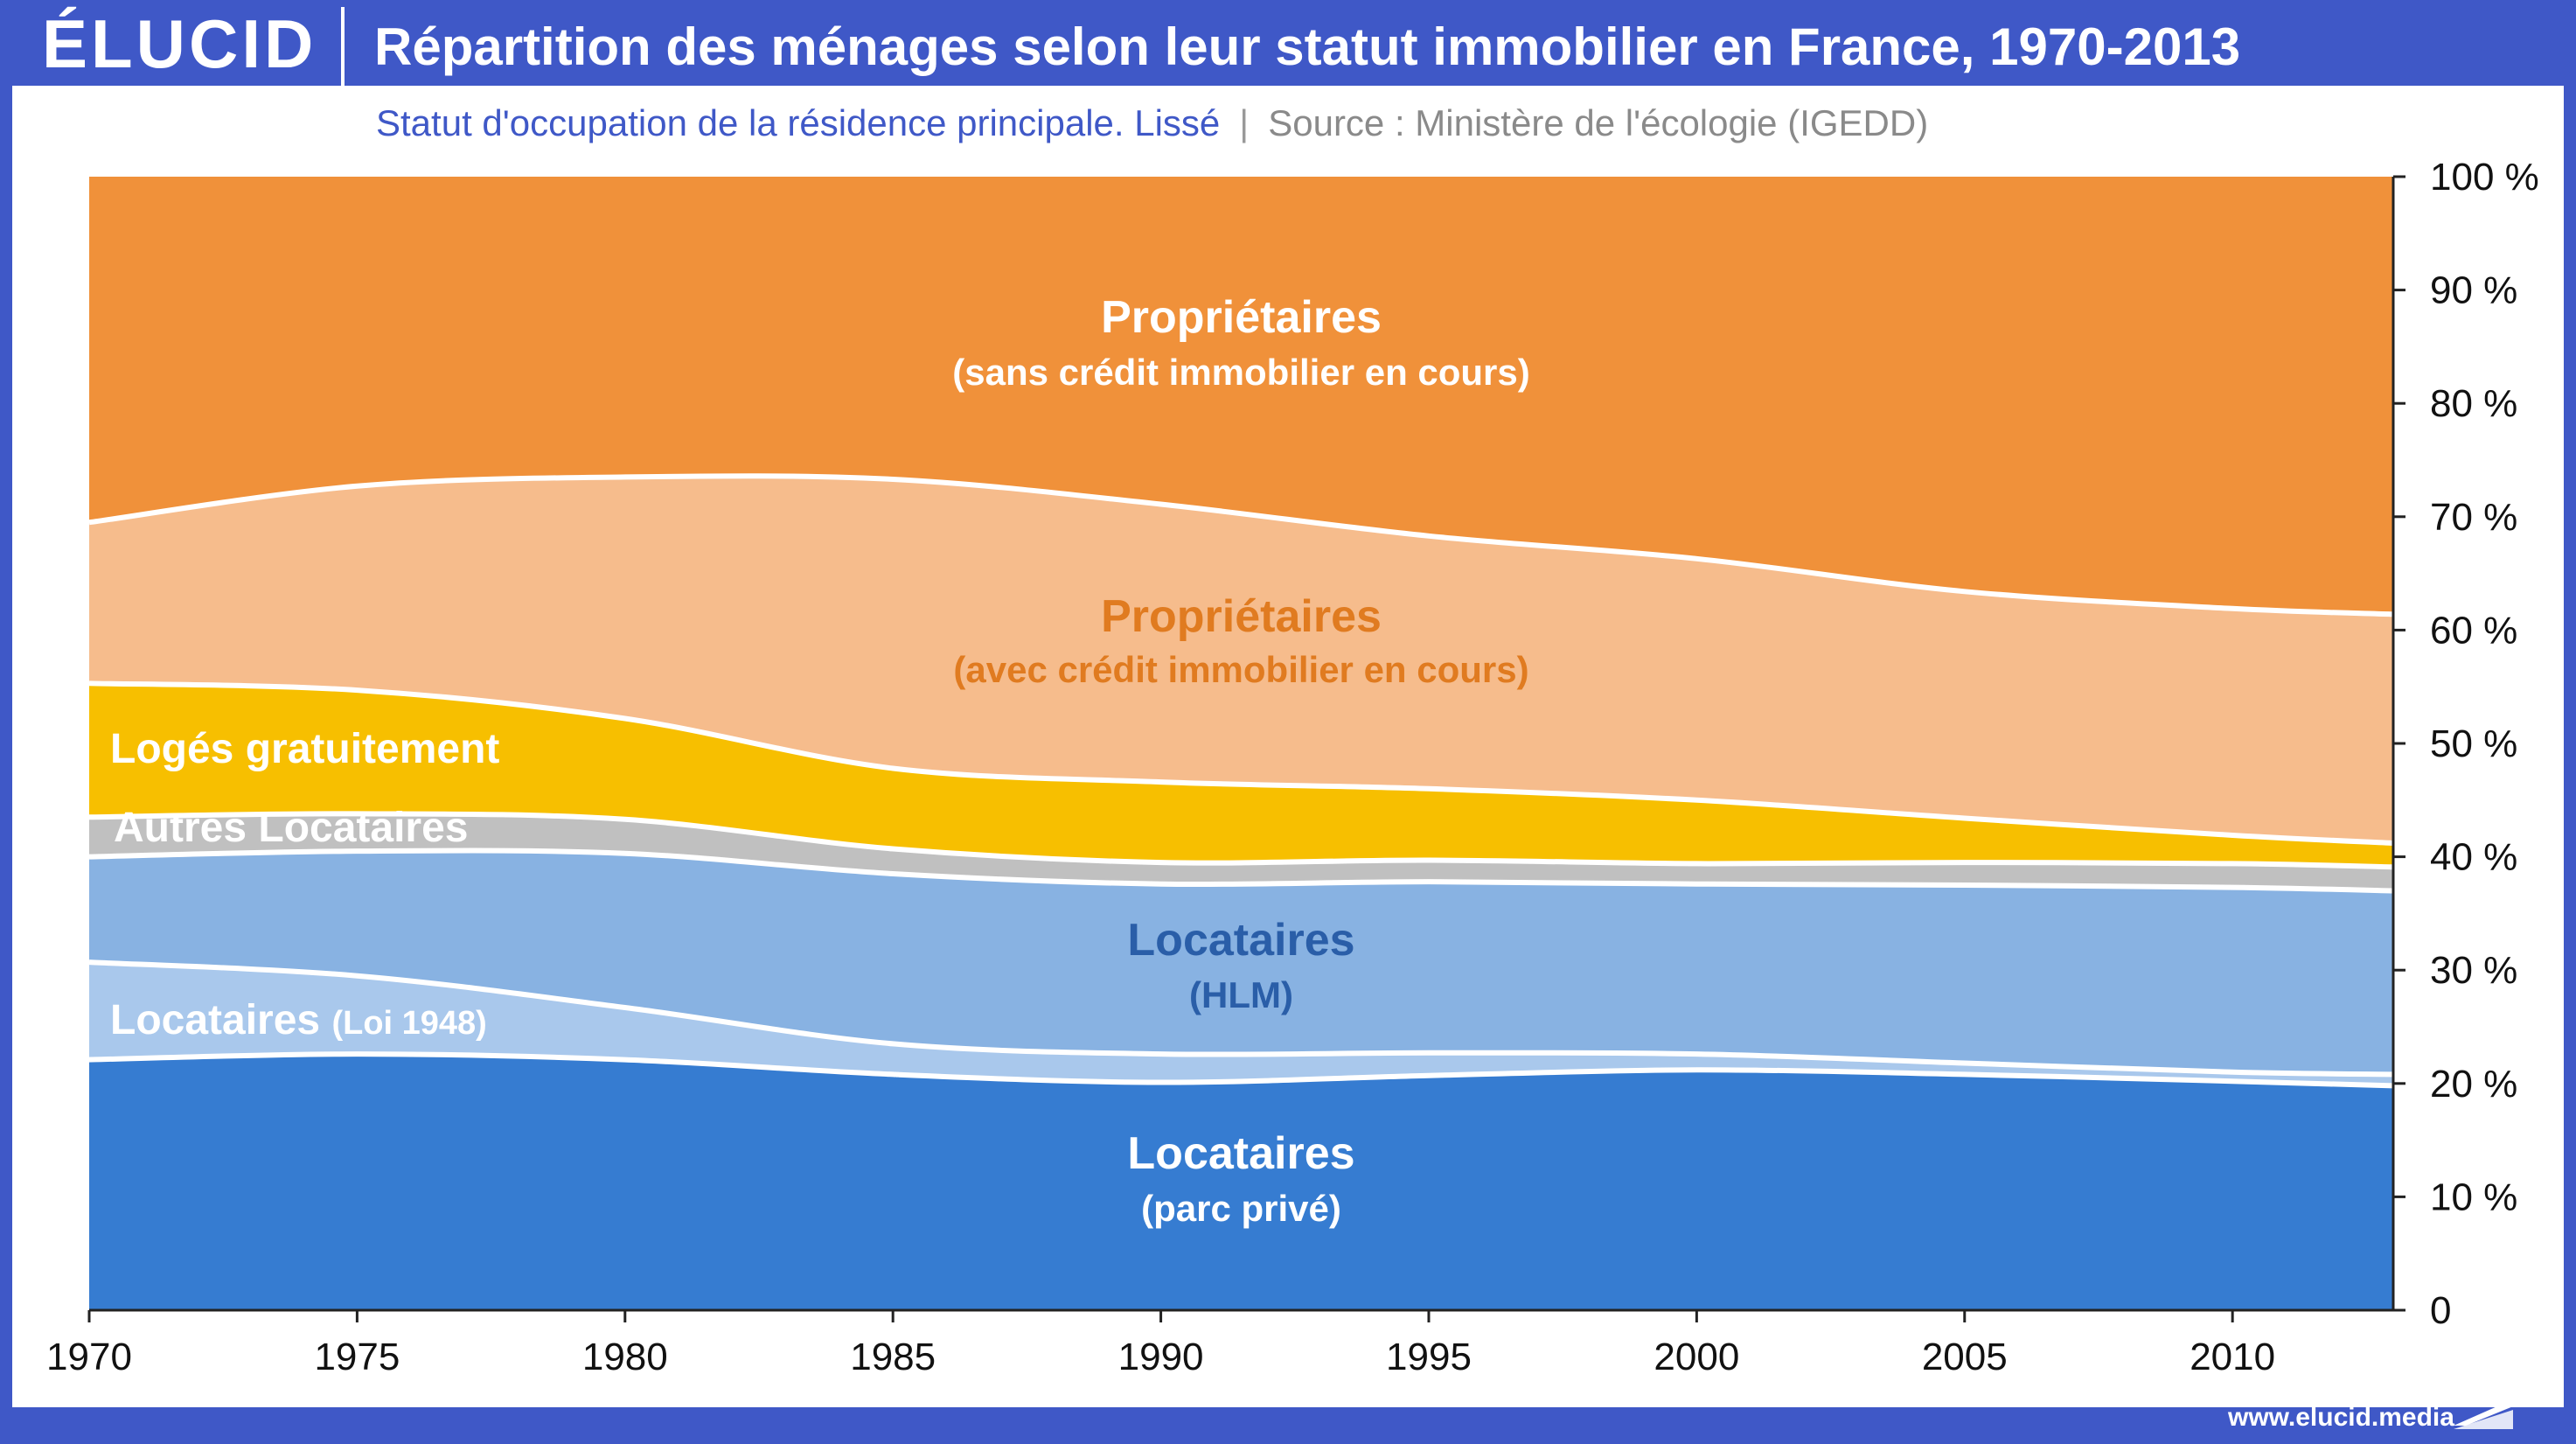 This screenshot has height=1444, width=2576. I want to click on x-tick-label: 1980, so click(625, 1357).